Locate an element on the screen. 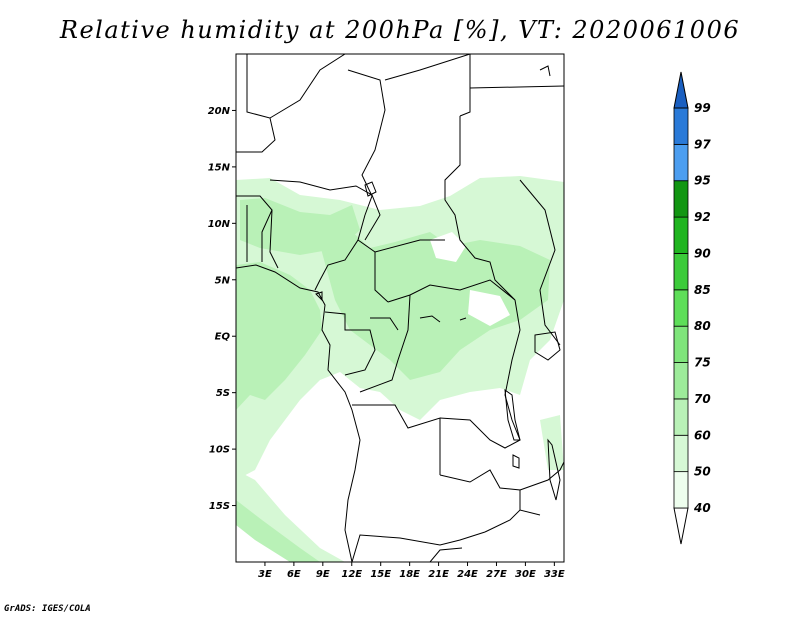 This screenshot has width=800, height=618. border-mauritania-mali is located at coordinates (256, 103).